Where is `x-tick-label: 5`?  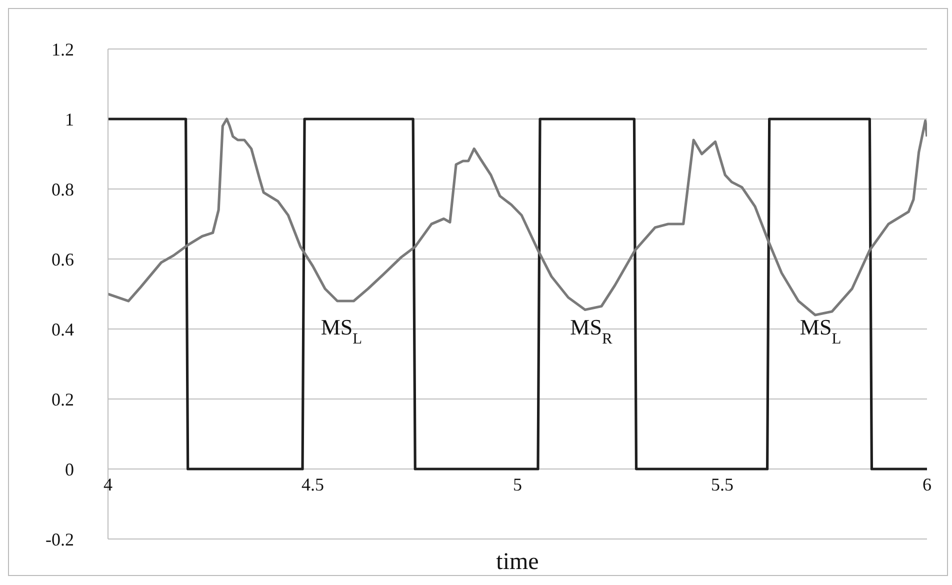 x-tick-label: 5 is located at coordinates (517, 484).